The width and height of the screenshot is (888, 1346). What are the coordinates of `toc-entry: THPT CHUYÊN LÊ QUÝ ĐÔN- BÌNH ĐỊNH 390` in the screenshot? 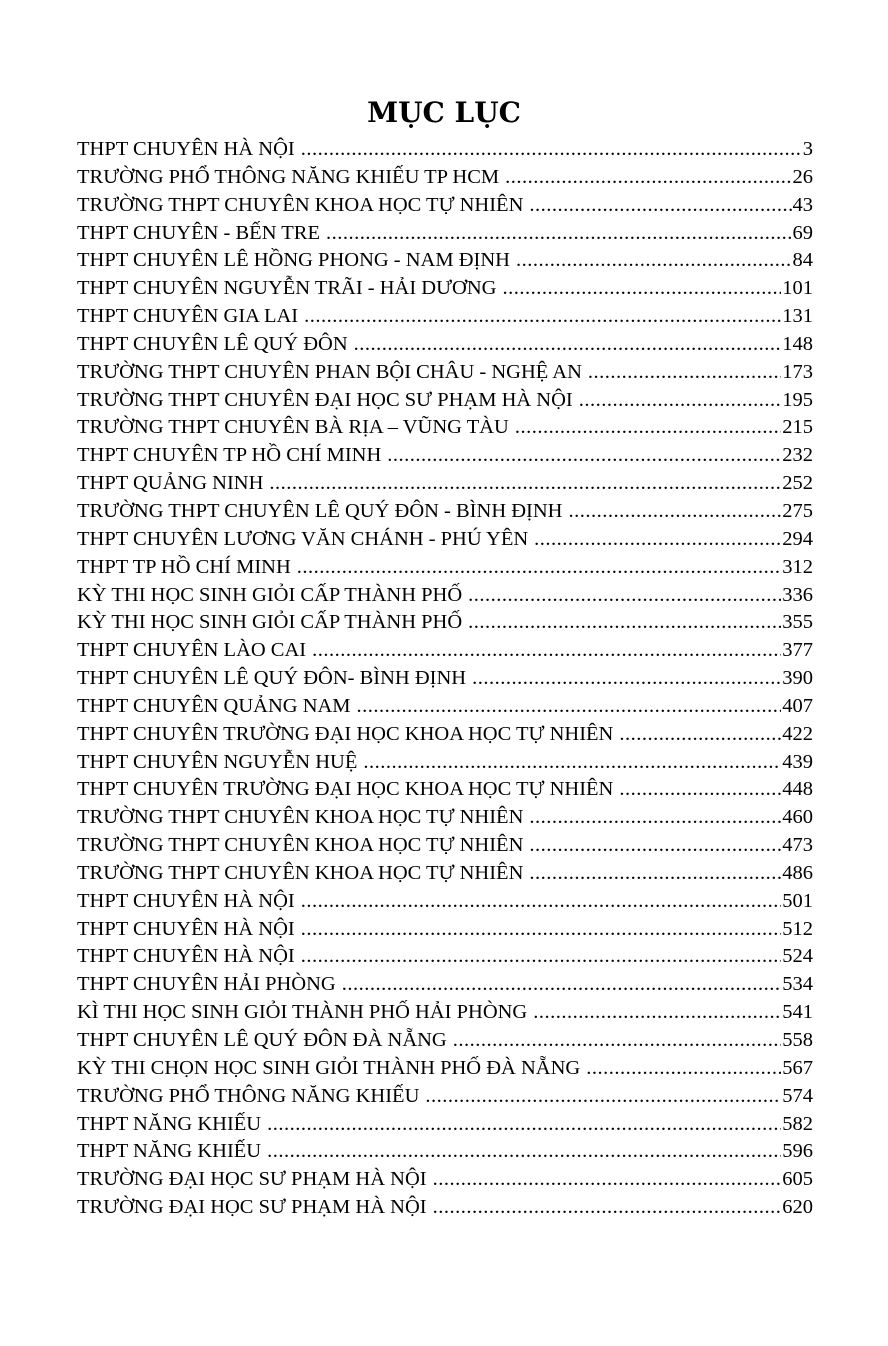 It's located at (445, 679).